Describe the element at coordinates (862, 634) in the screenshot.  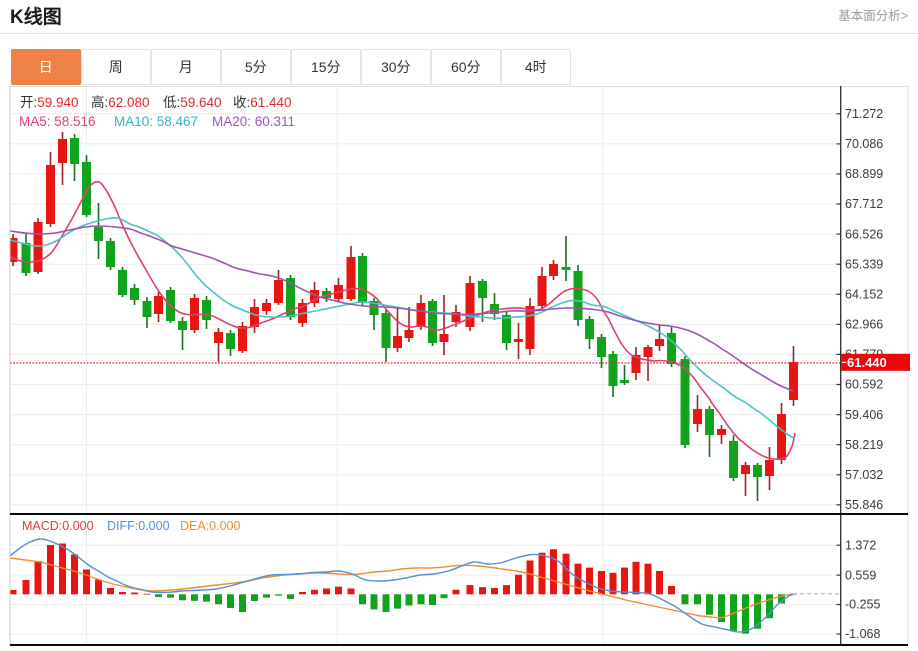
I see `svg-text: -1.068` at that location.